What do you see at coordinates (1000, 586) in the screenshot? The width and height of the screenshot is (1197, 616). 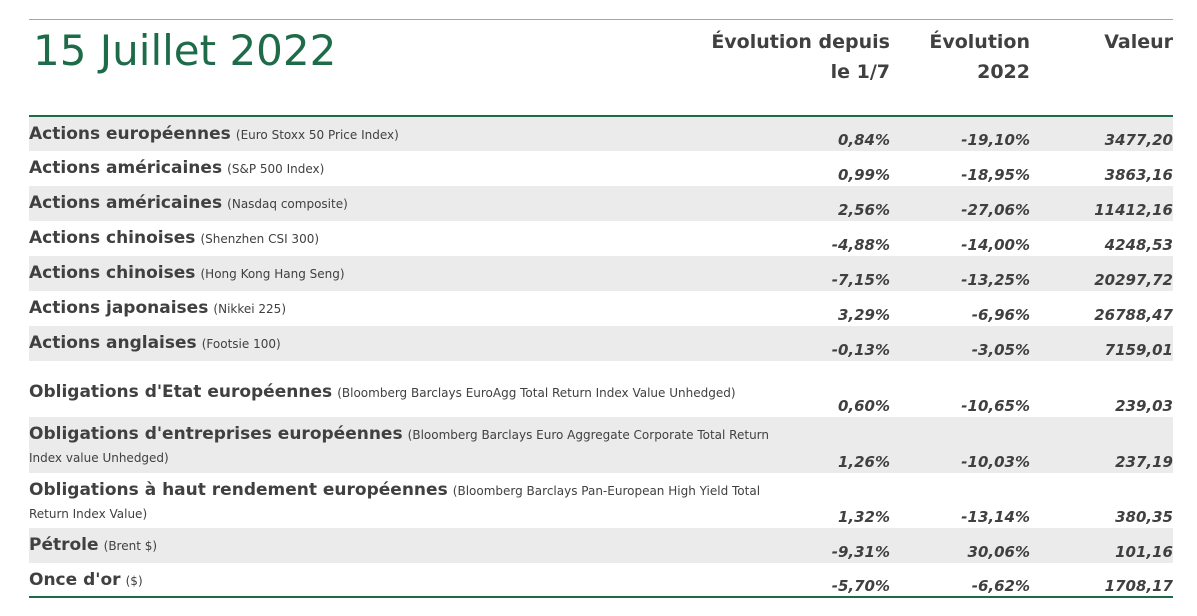 I see `row-evolution-ytd: -6,62%` at bounding box center [1000, 586].